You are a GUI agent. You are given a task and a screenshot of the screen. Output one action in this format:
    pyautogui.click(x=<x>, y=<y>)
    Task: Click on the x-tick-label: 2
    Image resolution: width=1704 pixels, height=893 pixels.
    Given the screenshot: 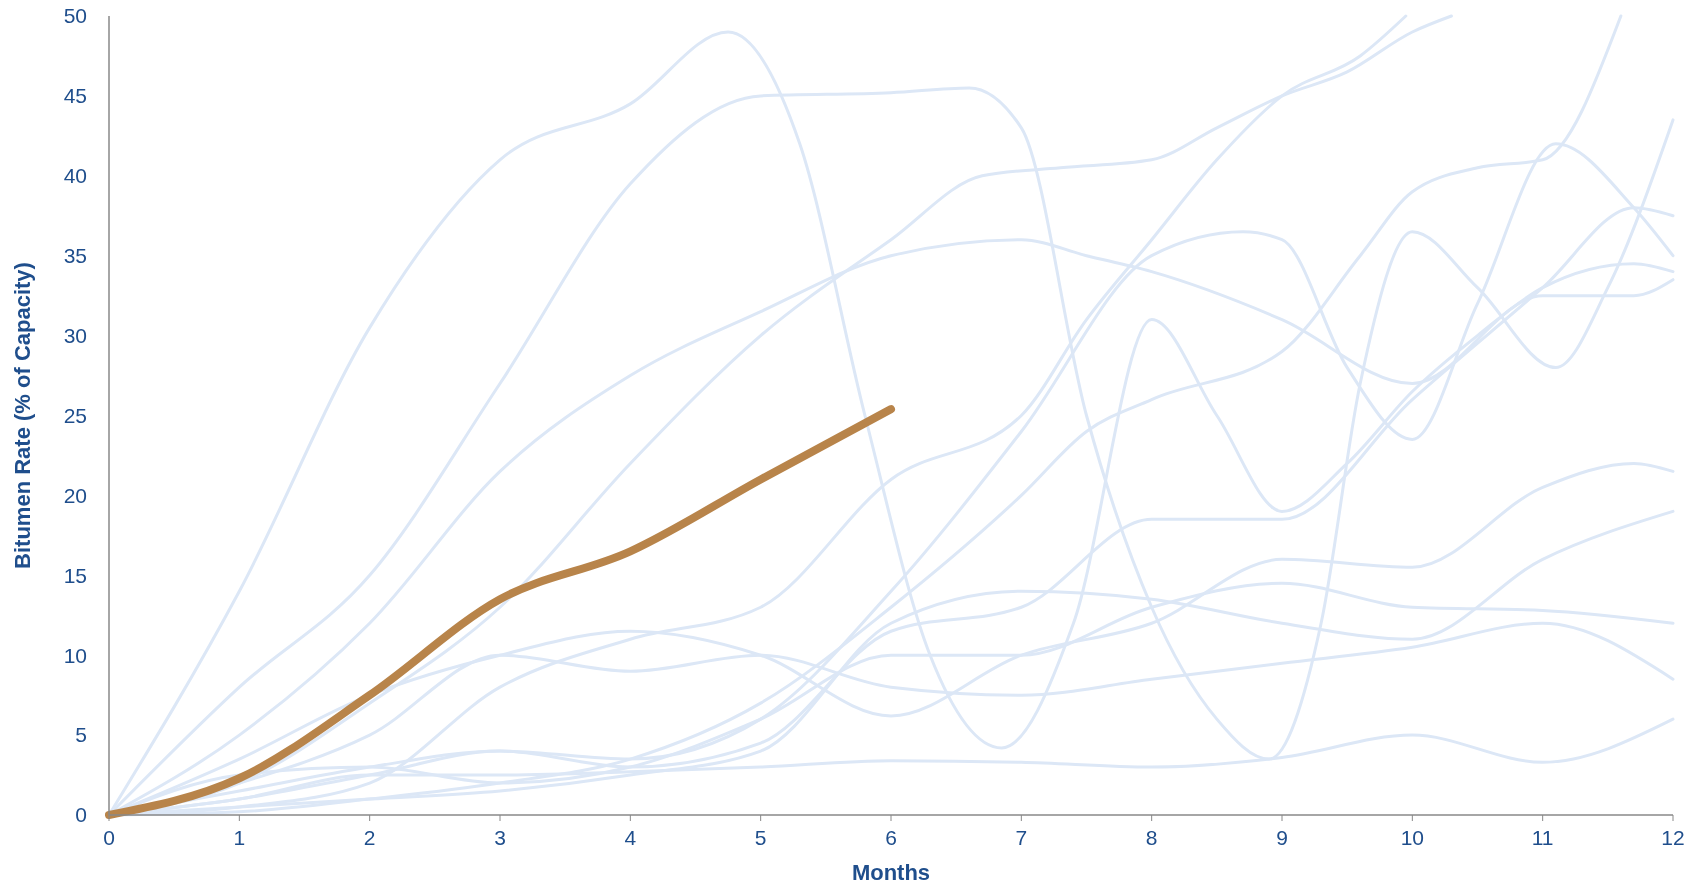 What is the action you would take?
    pyautogui.click(x=369, y=837)
    